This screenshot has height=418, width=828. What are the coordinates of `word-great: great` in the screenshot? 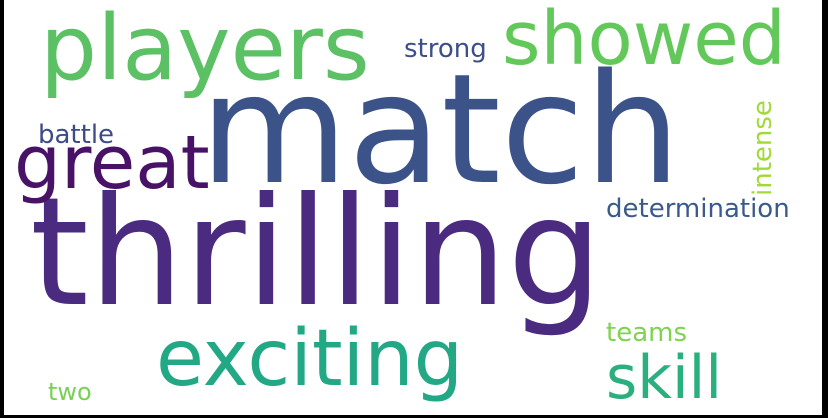 It's located at (112, 163).